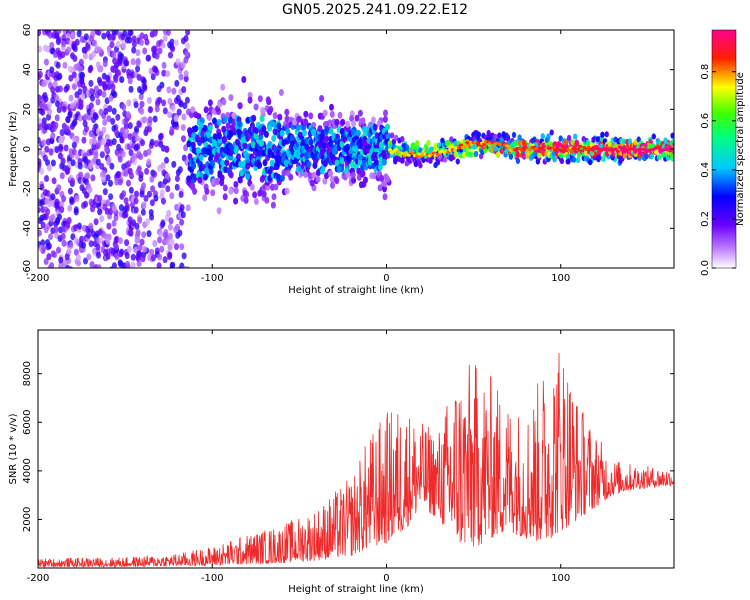  Describe the element at coordinates (705, 121) in the screenshot. I see `colorbar-tick-label: 0.6` at that location.